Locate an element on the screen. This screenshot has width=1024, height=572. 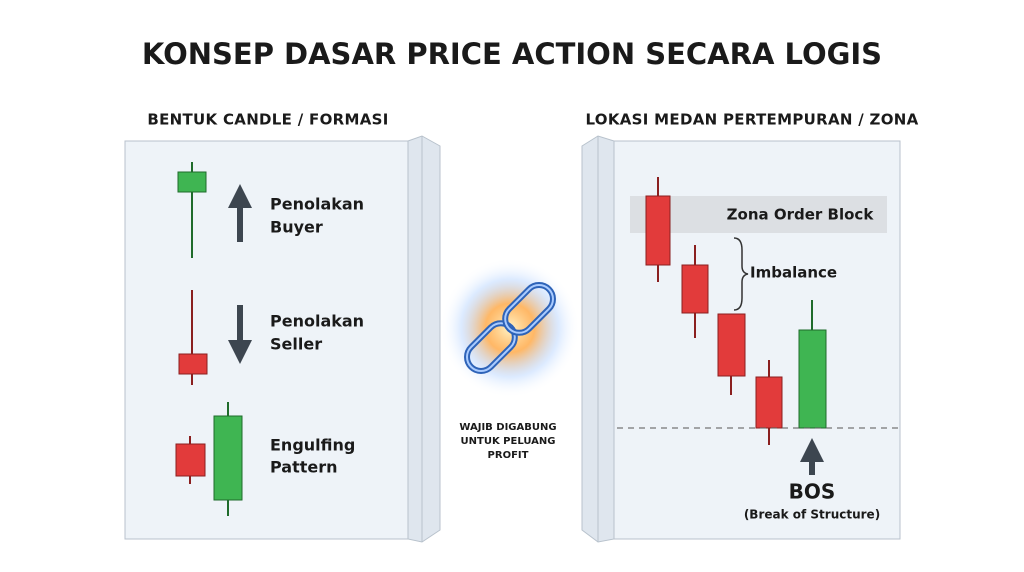
zone-label: Zona Order Block is located at coordinates (801, 215).